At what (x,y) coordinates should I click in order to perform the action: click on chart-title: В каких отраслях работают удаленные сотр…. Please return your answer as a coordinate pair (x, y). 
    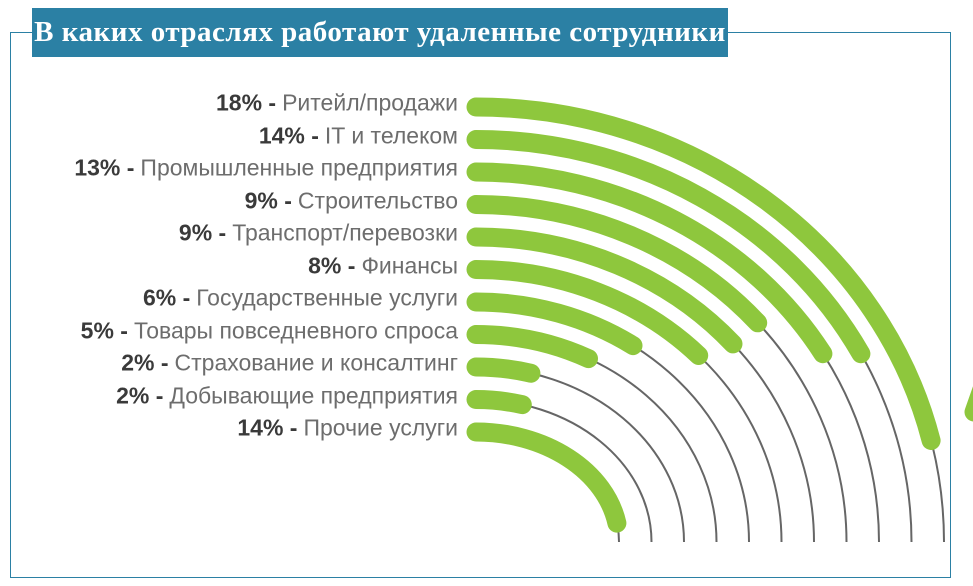
    Looking at the image, I should click on (380, 32).